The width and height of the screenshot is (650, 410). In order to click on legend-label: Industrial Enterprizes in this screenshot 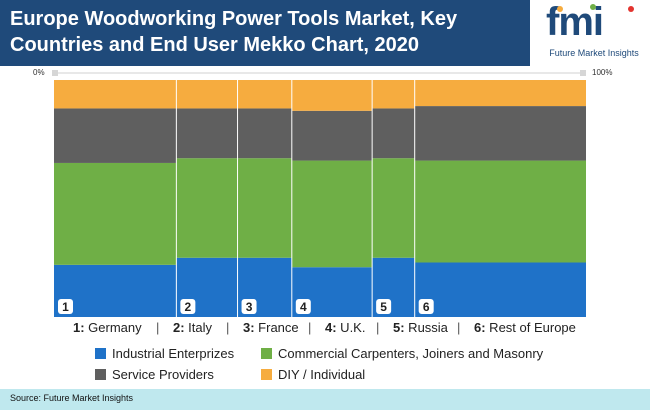, I will do `click(173, 353)`.